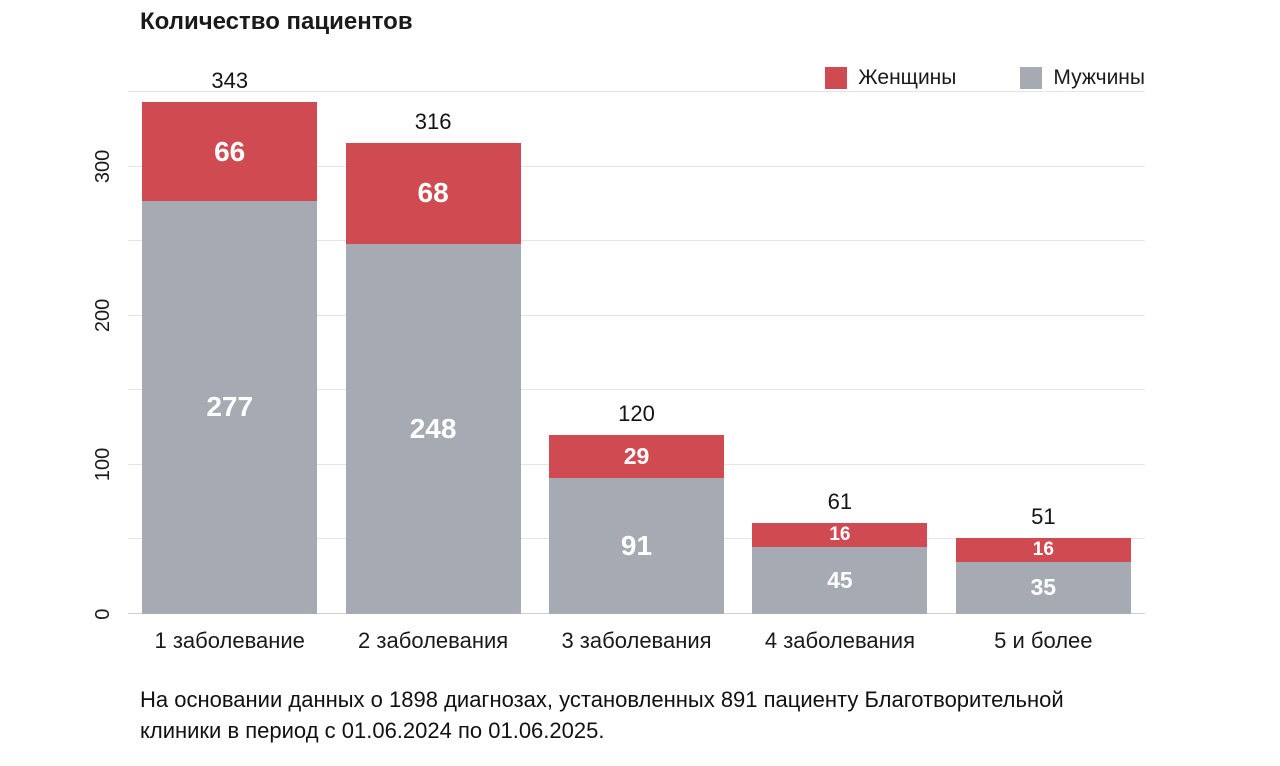  What do you see at coordinates (907, 77) in the screenshot?
I see `legend-label: Женщины` at bounding box center [907, 77].